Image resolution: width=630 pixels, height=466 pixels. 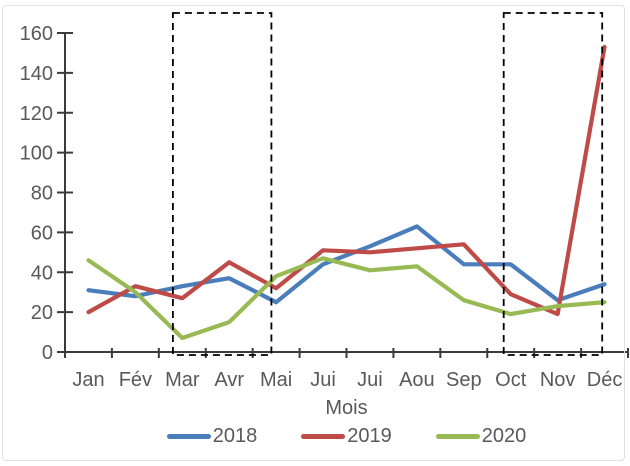 I want to click on y-tick-label: 40, so click(x=42, y=273).